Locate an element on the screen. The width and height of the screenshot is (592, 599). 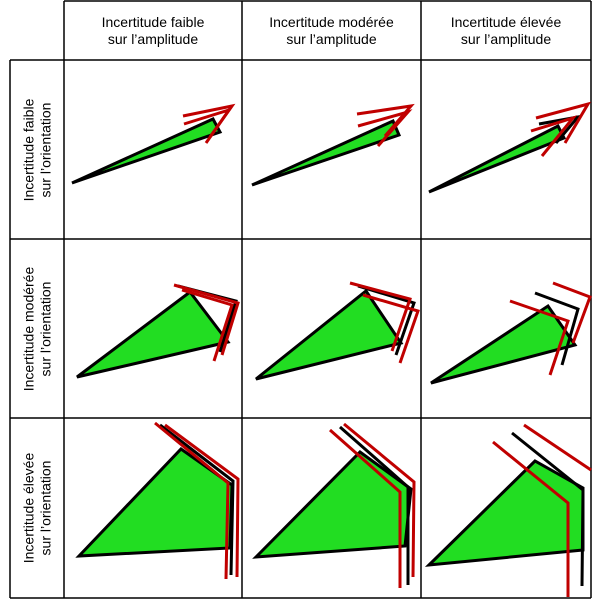
cell-orientation-low-amplitude-moderate is located at coordinates (333, 145).